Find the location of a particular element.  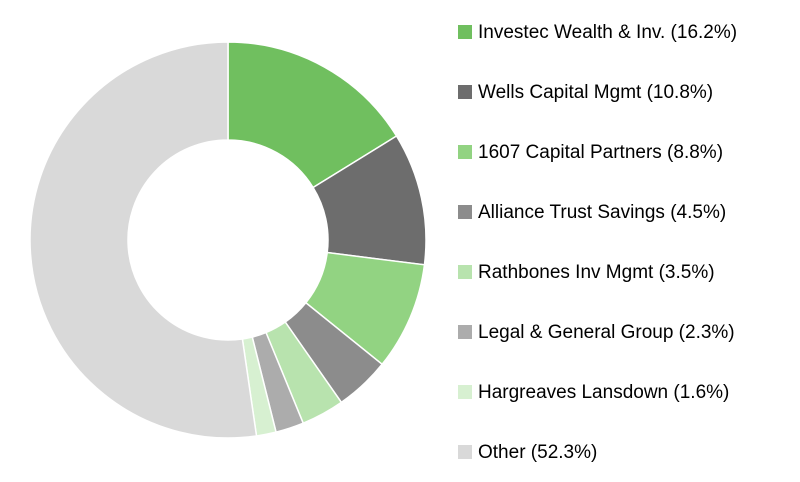

legend-label: Legal & General Group (2.3%) is located at coordinates (606, 332).